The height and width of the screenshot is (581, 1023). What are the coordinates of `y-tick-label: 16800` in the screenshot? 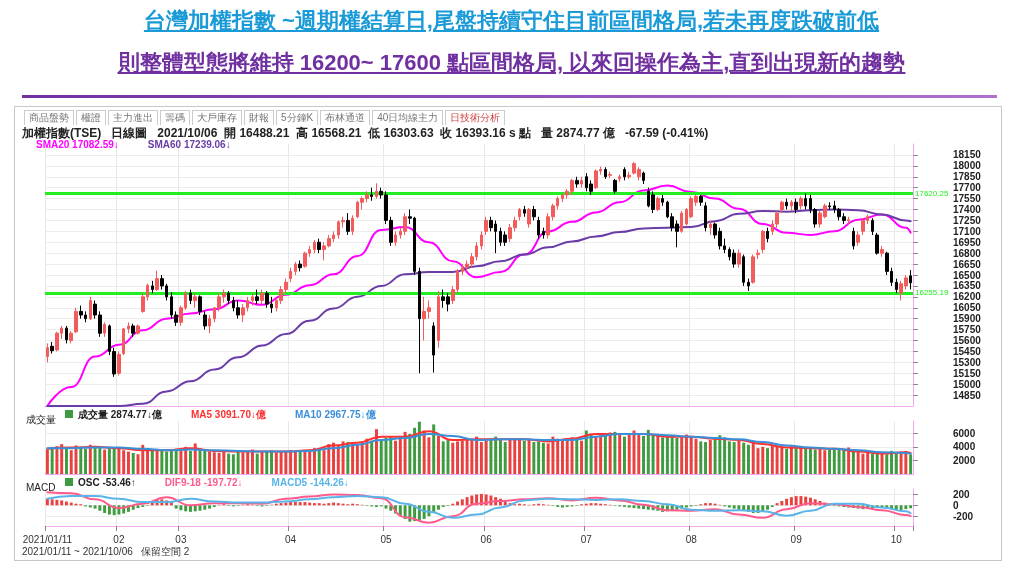 It's located at (967, 253).